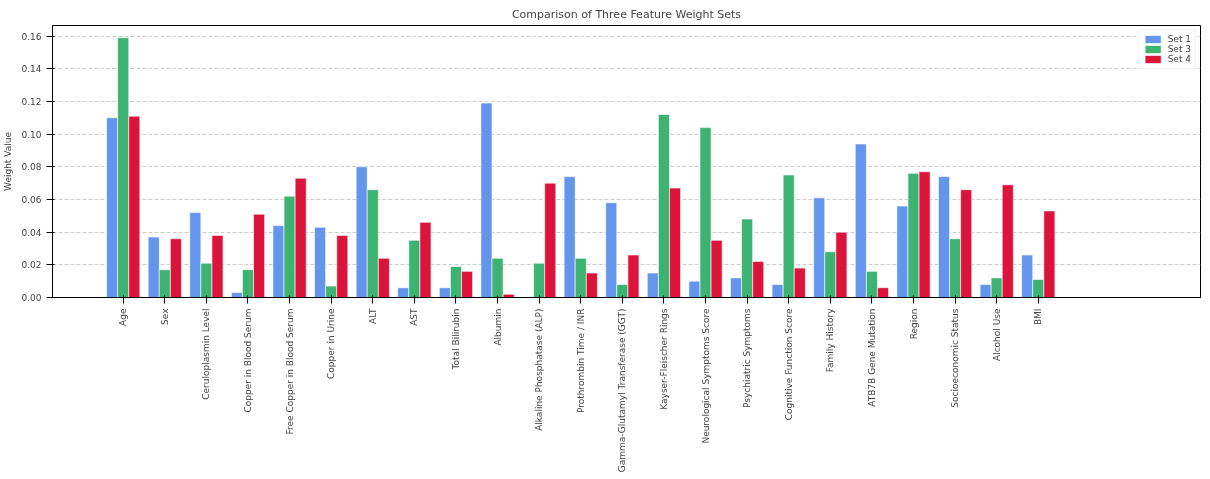 The image size is (1210, 479). What do you see at coordinates (123, 317) in the screenshot?
I see `x-tick-label: Age` at bounding box center [123, 317].